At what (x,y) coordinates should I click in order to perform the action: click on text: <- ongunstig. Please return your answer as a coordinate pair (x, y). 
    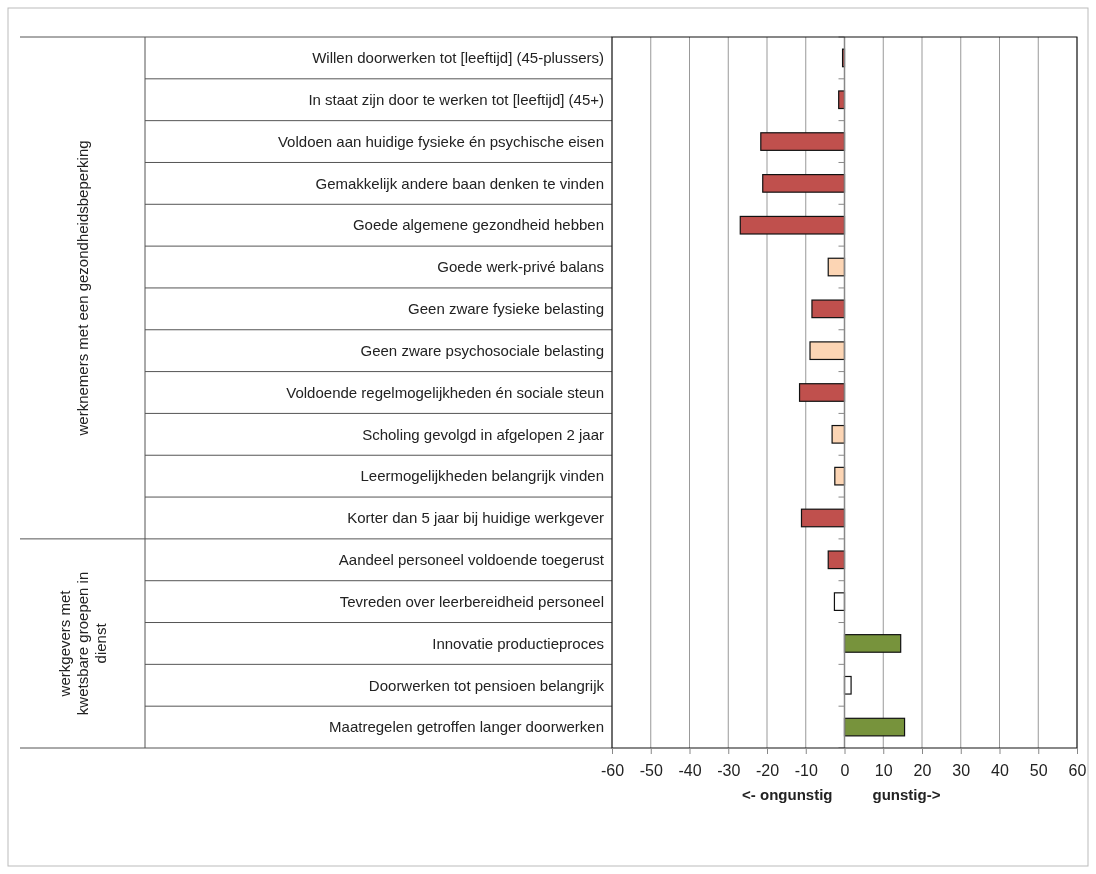
    Looking at the image, I should click on (787, 794).